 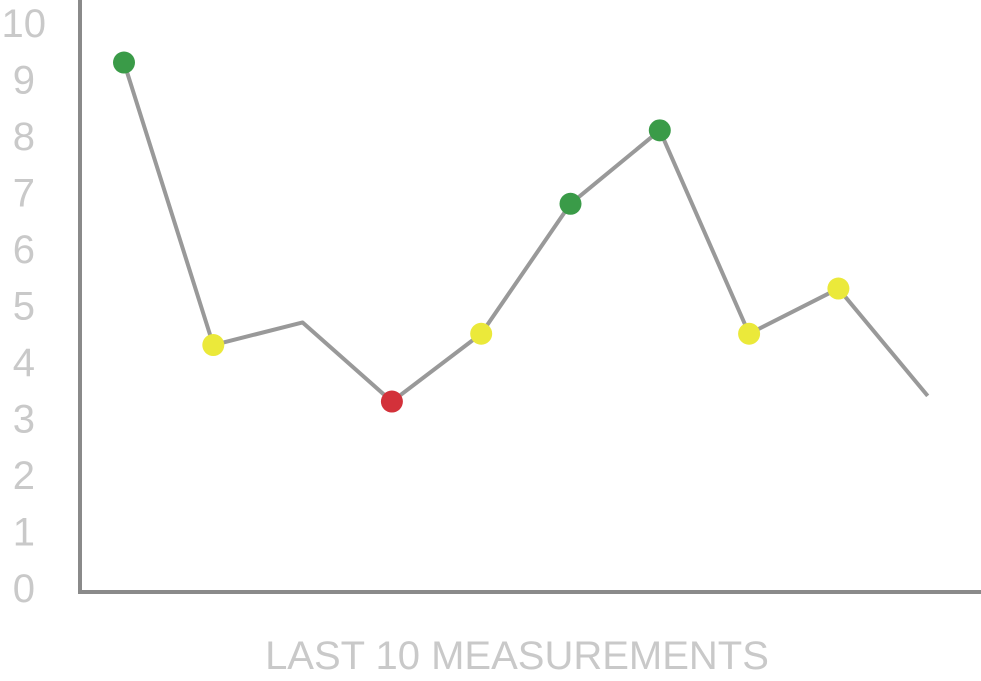 What do you see at coordinates (517, 656) in the screenshot?
I see `x-axis-label: LAST 10 MEASUREMENTS` at bounding box center [517, 656].